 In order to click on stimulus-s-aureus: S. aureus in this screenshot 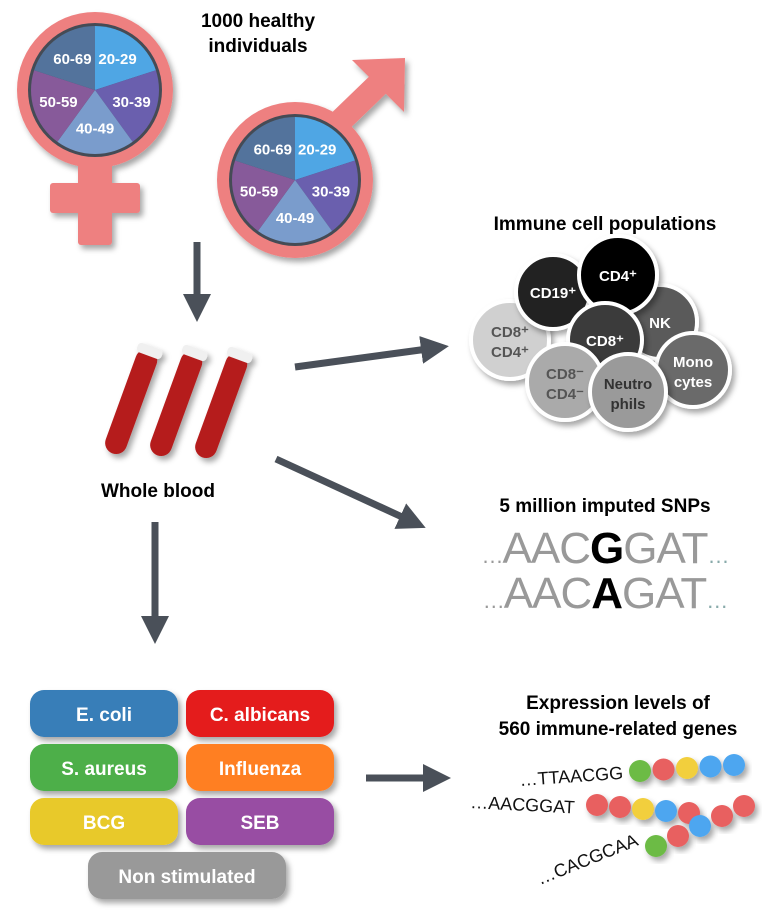, I will do `click(104, 767)`.